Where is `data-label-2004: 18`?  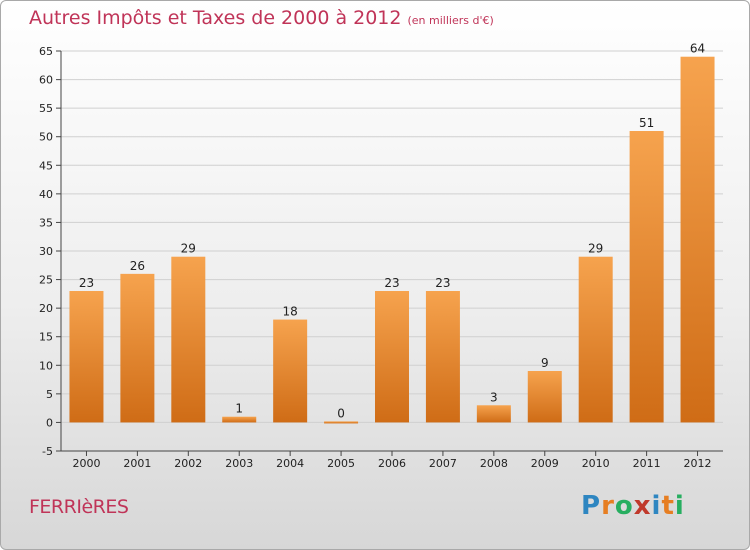
data-label-2004: 18 is located at coordinates (290, 312).